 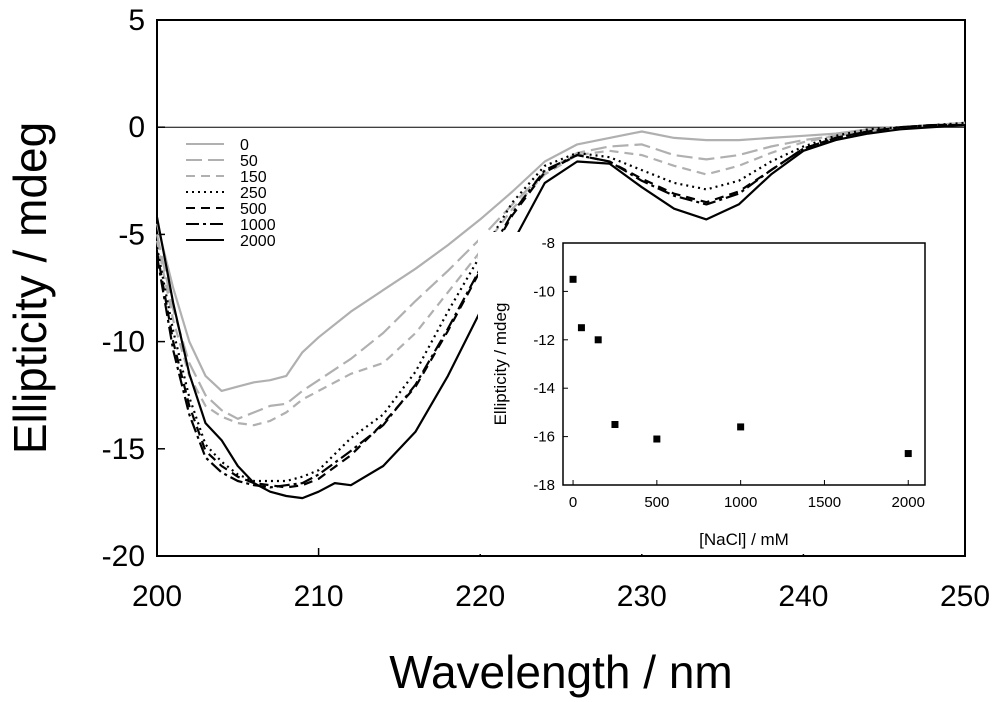 What do you see at coordinates (656, 502) in the screenshot?
I see `inset-x-tick-label: 500` at bounding box center [656, 502].